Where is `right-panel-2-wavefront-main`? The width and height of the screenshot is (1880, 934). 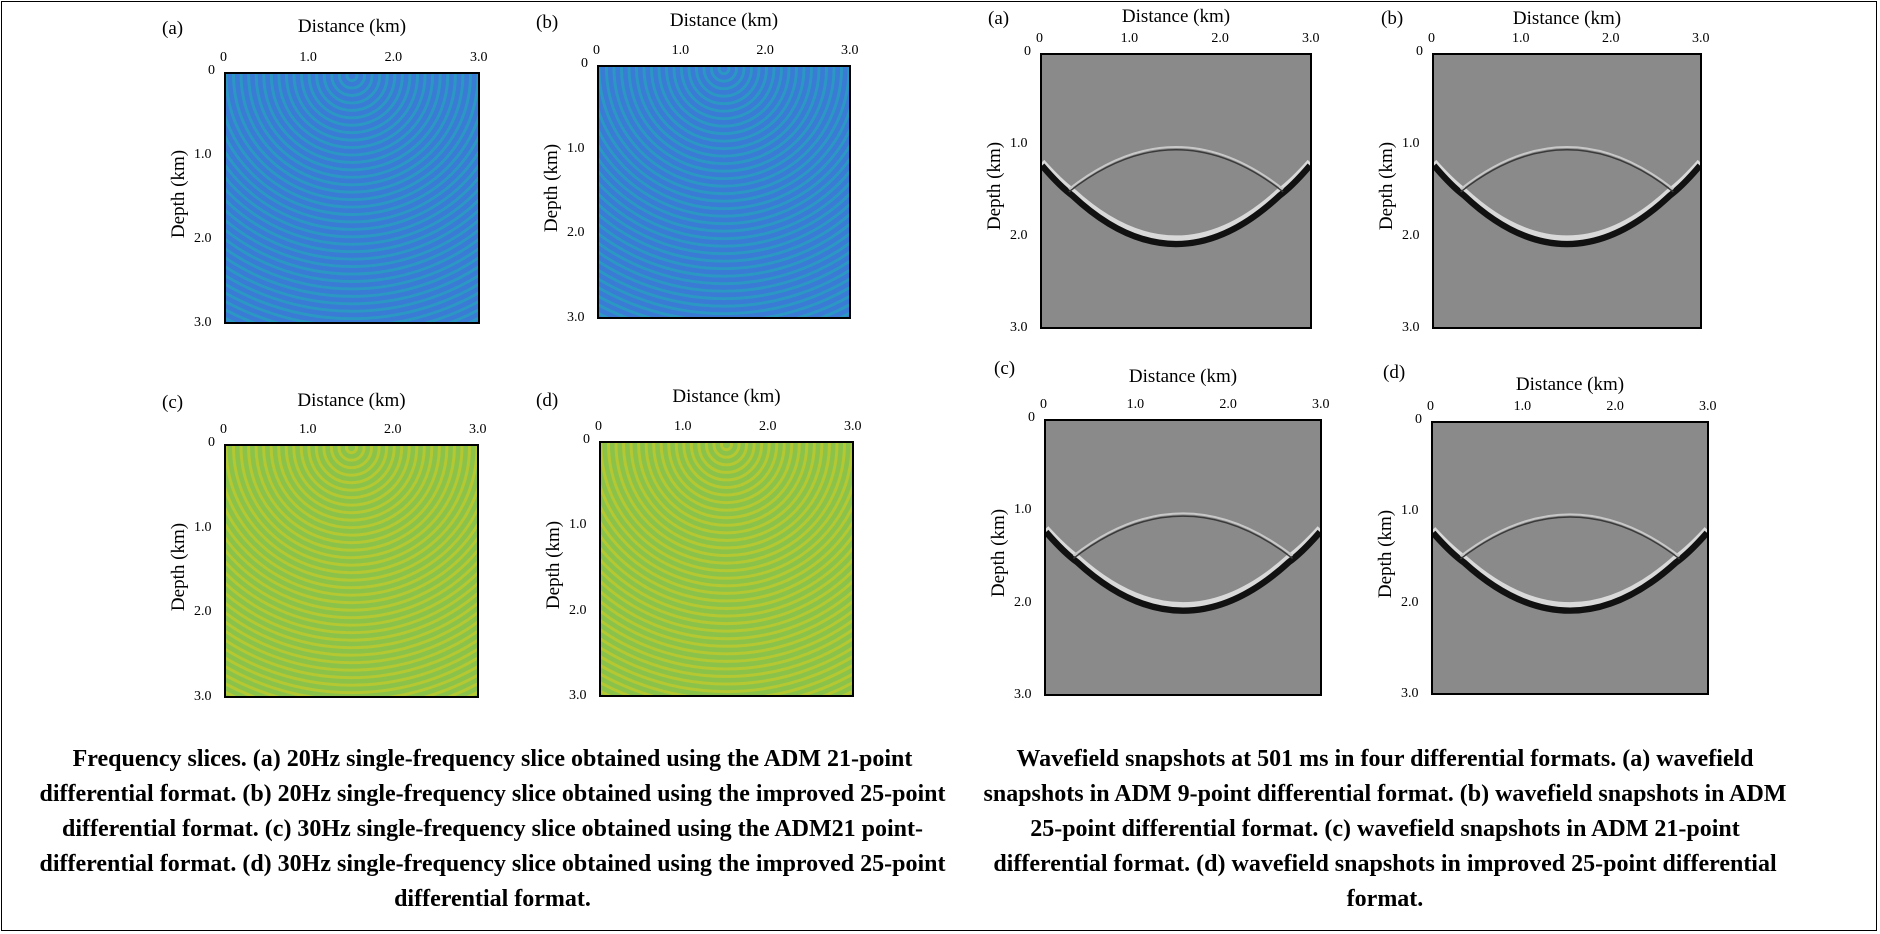
right-panel-2-wavefront-main is located at coordinates (1183, 571).